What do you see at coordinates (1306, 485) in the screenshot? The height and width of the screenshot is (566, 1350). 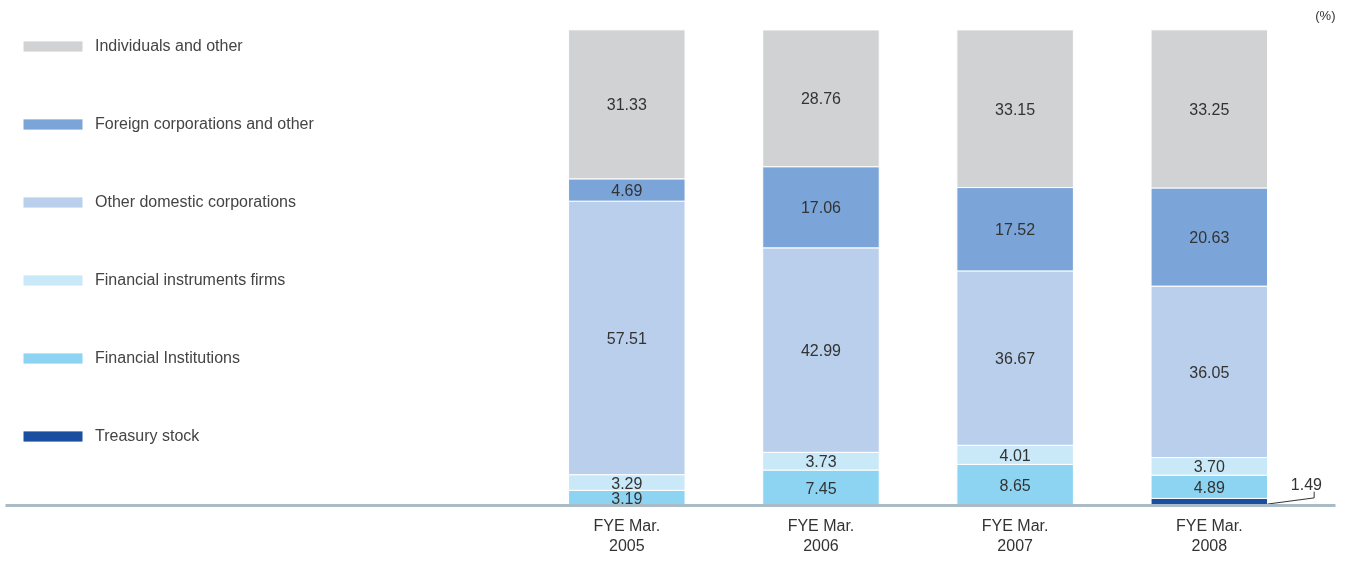 I see `data-label: 1.49` at bounding box center [1306, 485].